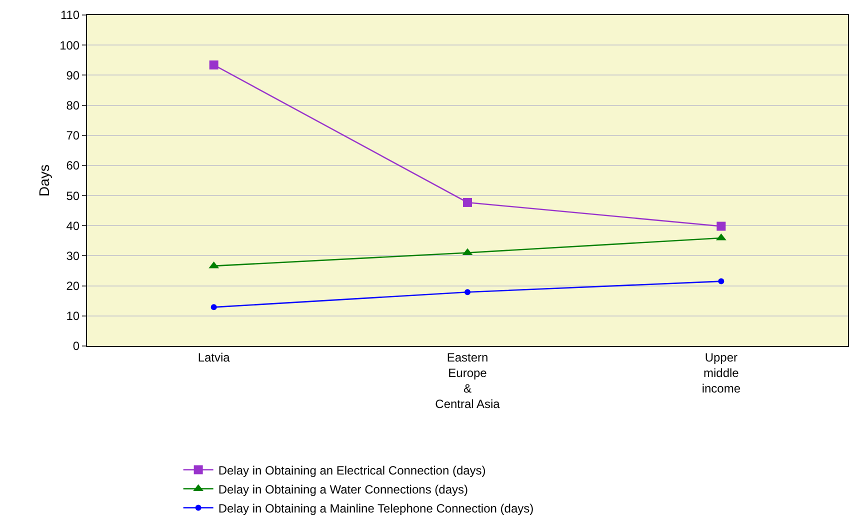  What do you see at coordinates (73, 316) in the screenshot?
I see `y-tick-label: 10` at bounding box center [73, 316].